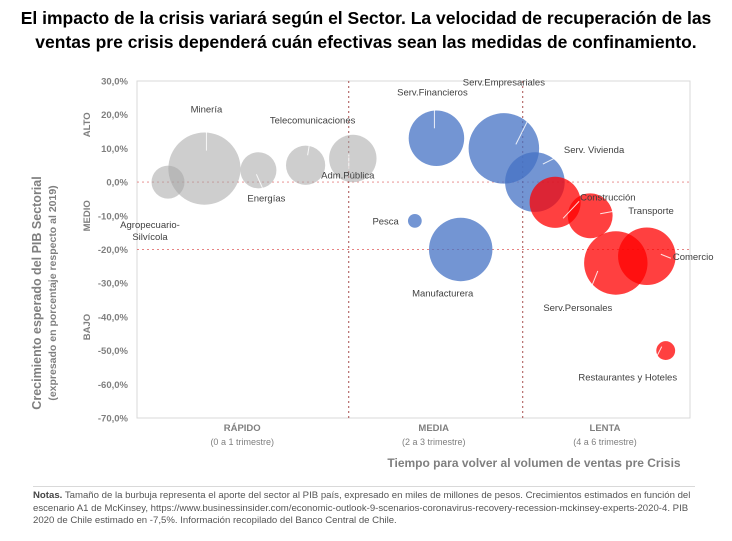 The width and height of the screenshot is (732, 541). I want to click on x-group-sublabel: (0 a 1 trimestre), so click(242, 442).